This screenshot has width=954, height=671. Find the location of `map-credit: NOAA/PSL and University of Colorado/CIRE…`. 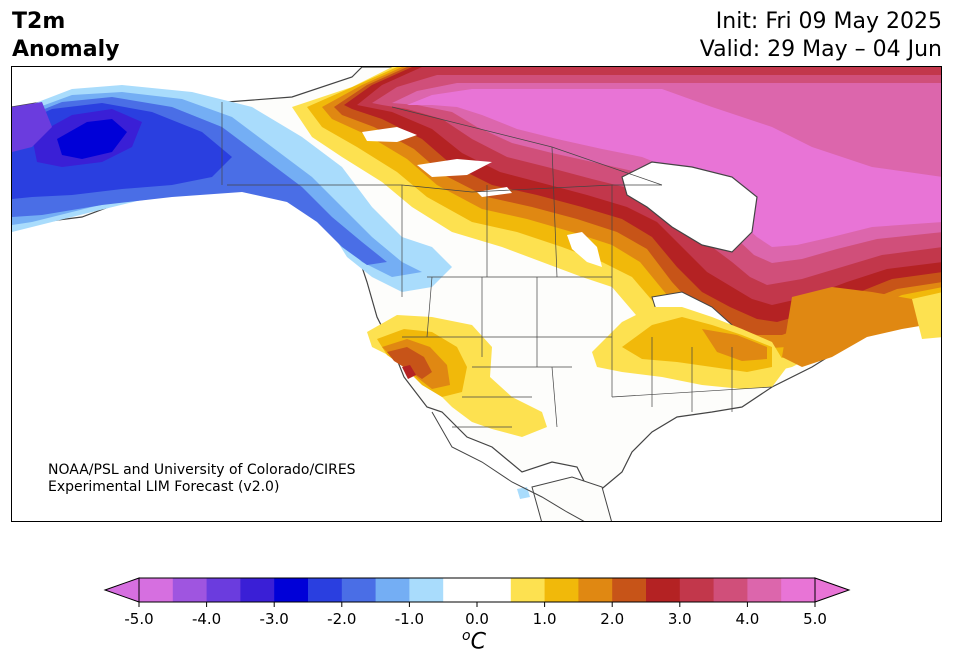

map-credit: NOAA/PSL and University of Colorado/CIRE… is located at coordinates (202, 479).